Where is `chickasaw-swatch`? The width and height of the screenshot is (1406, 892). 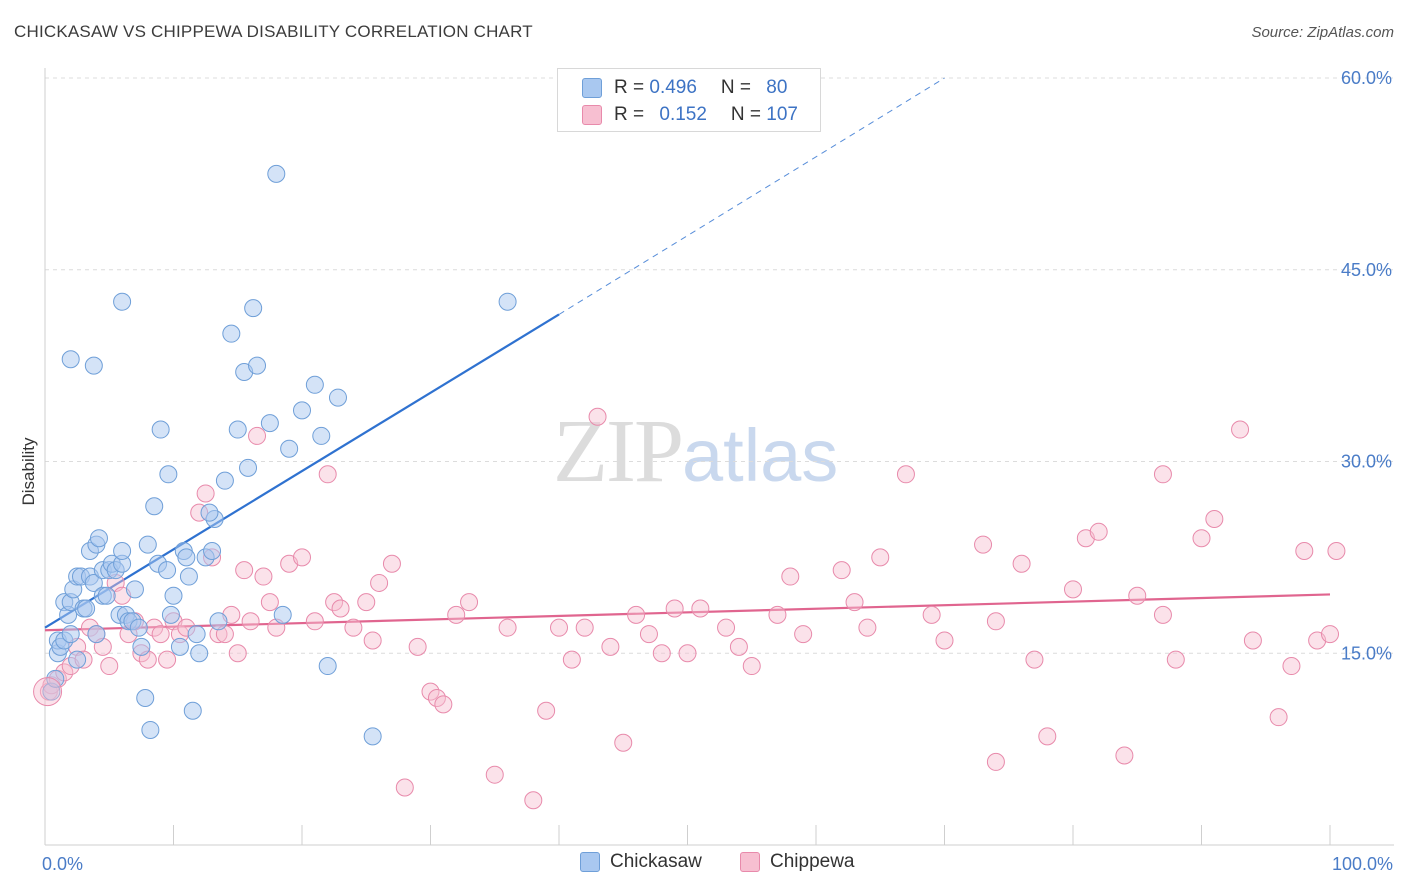
chickasaw-swatch is located at coordinates (590, 862).